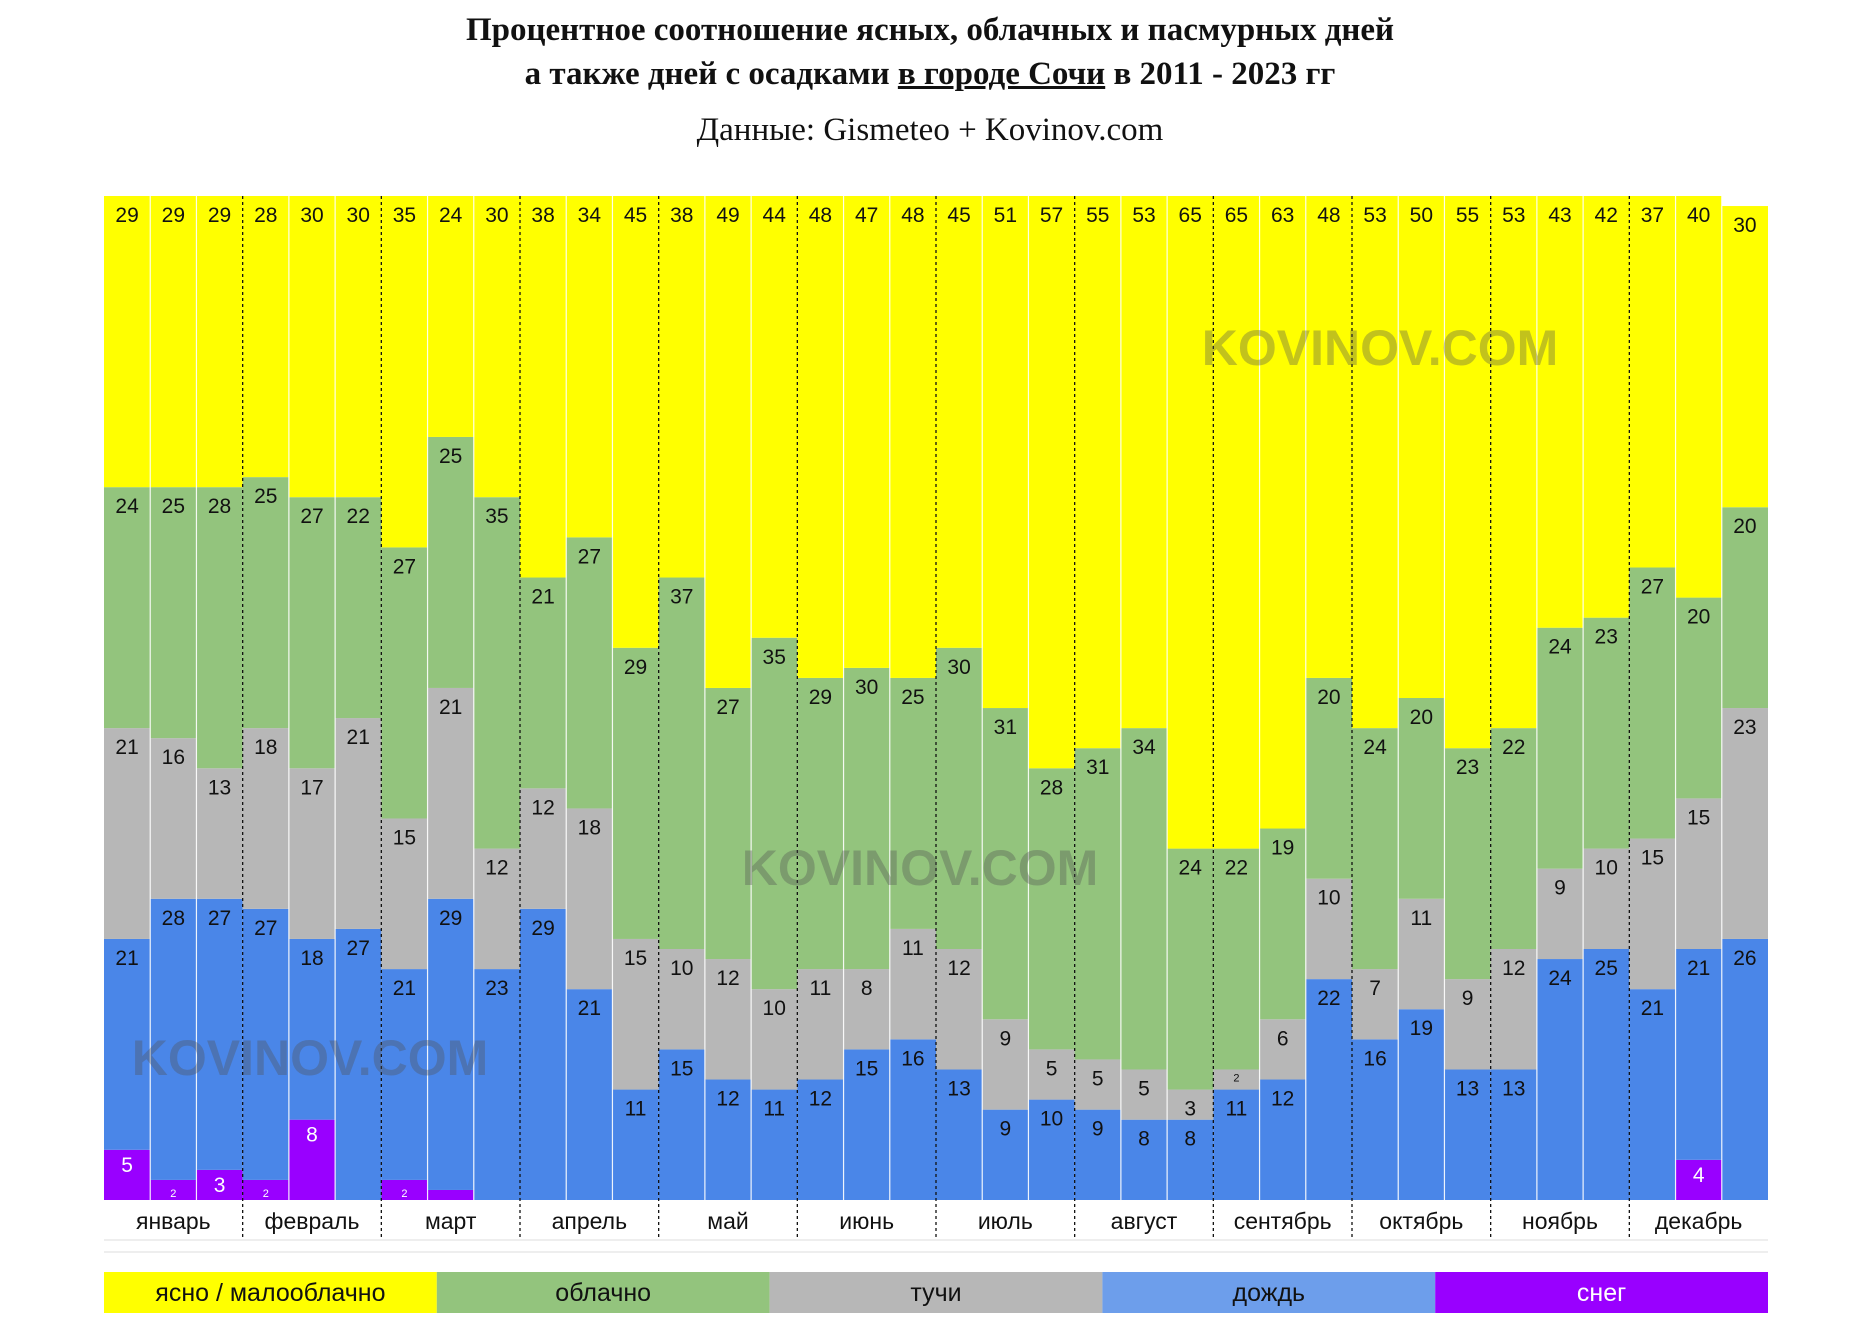 The height and width of the screenshot is (1336, 1860). Describe the element at coordinates (1283, 1038) in the screenshot. I see `data-label-overcast: 6` at that location.